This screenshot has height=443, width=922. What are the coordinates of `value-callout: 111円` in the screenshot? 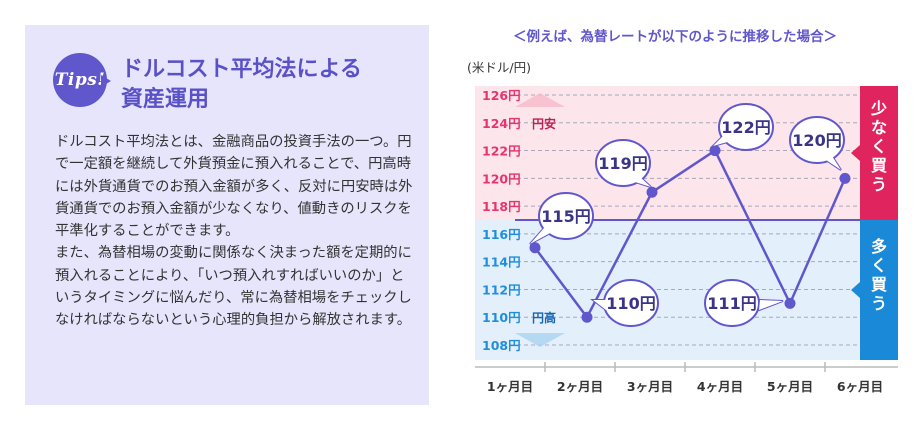 It's located at (744, 303).